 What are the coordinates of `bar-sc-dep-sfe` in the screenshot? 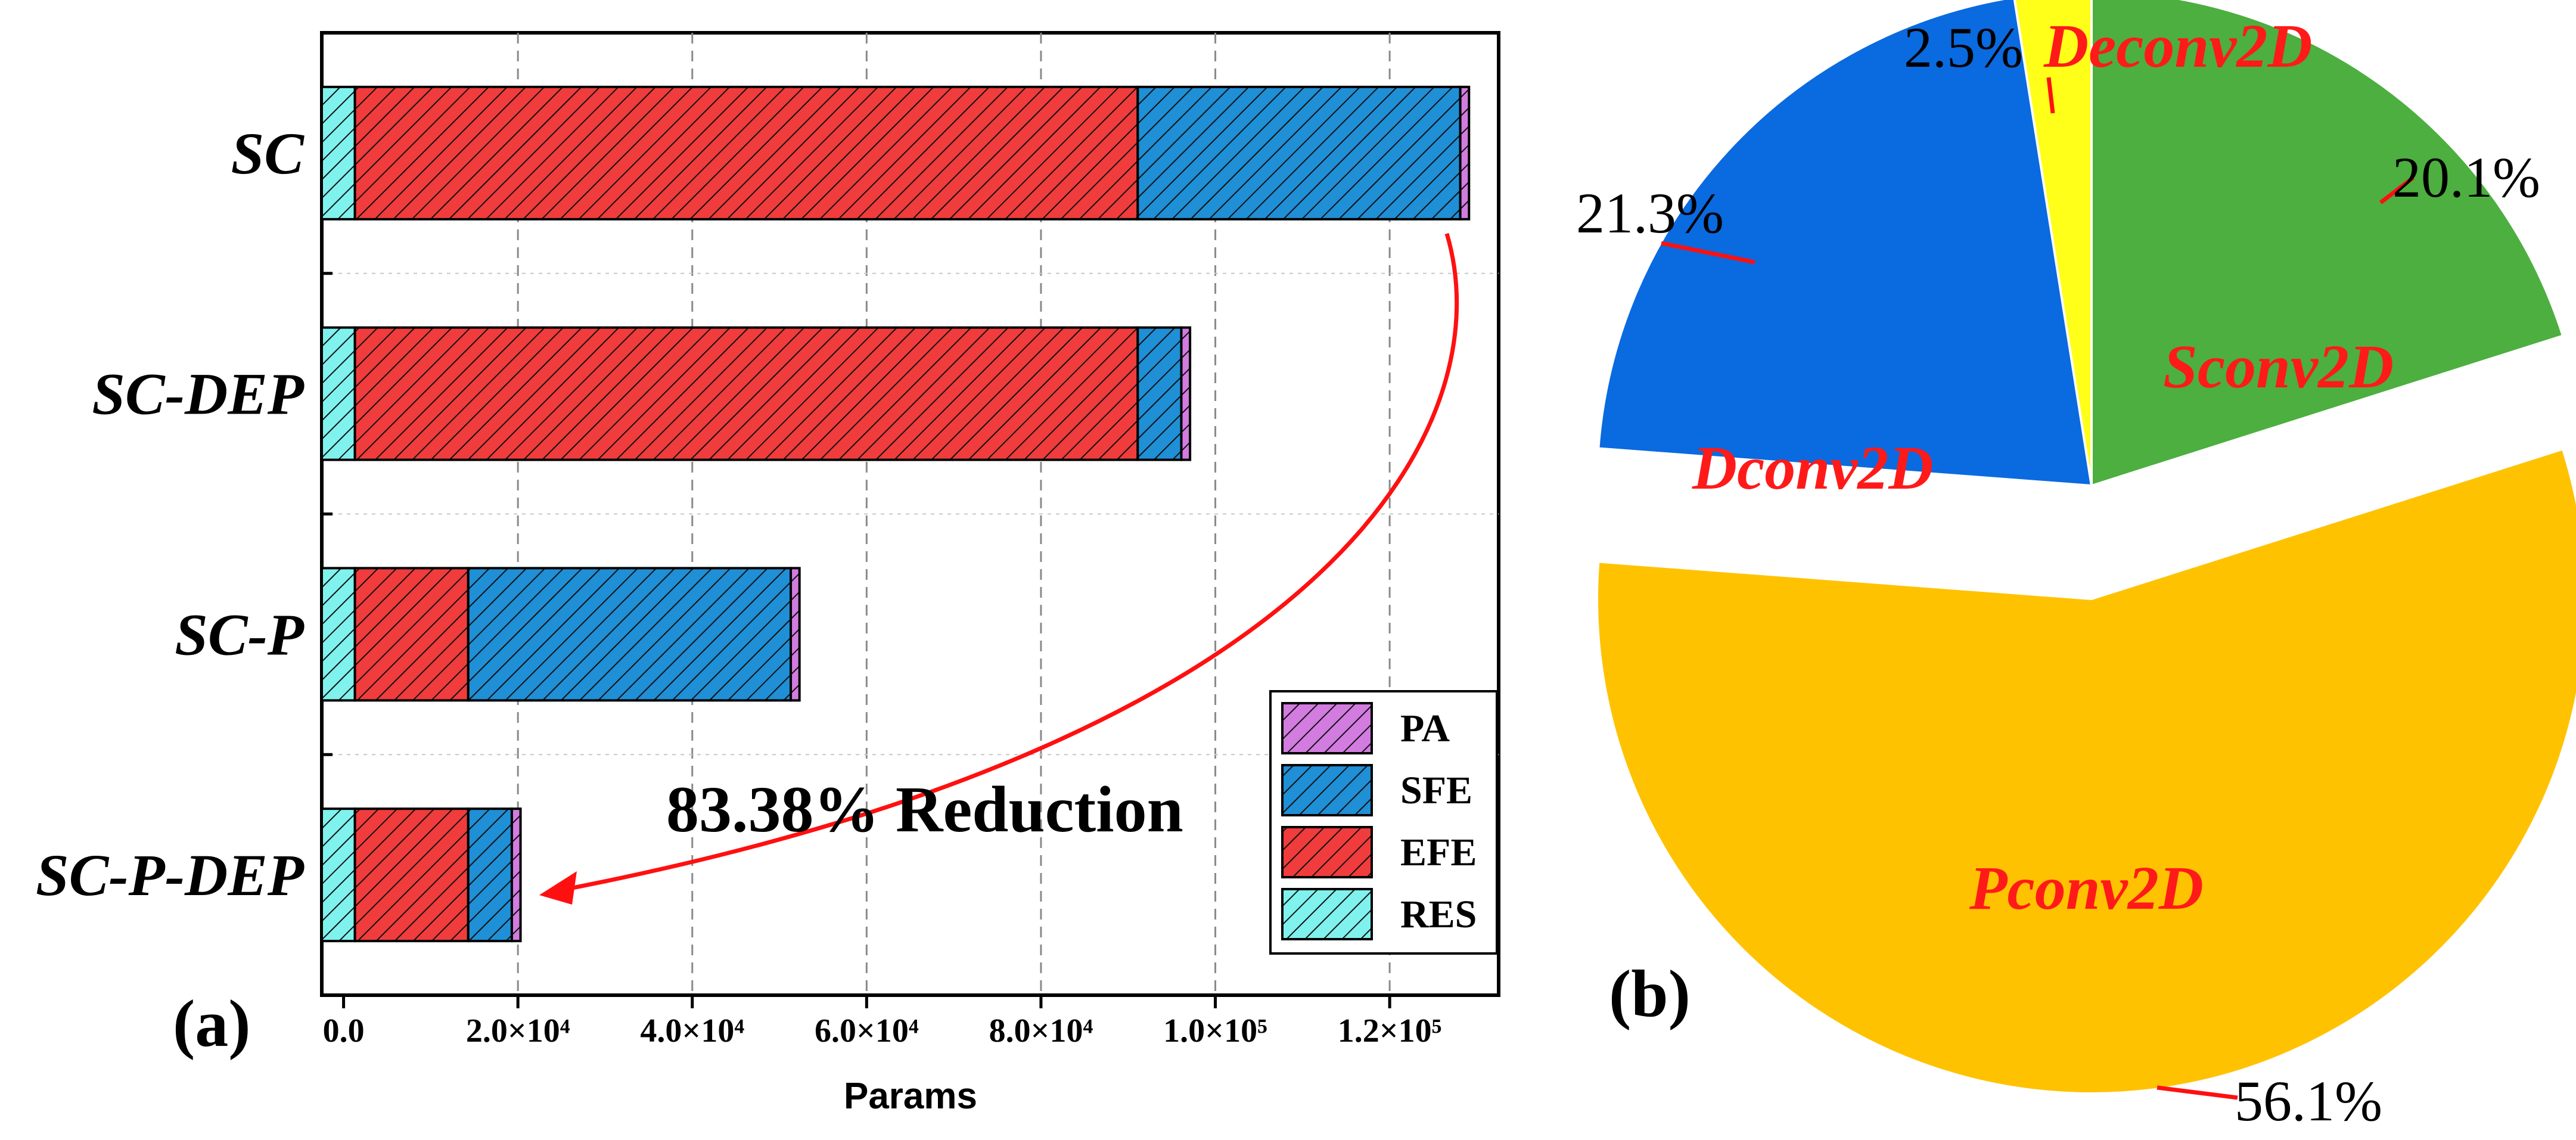 It's located at (1159, 393).